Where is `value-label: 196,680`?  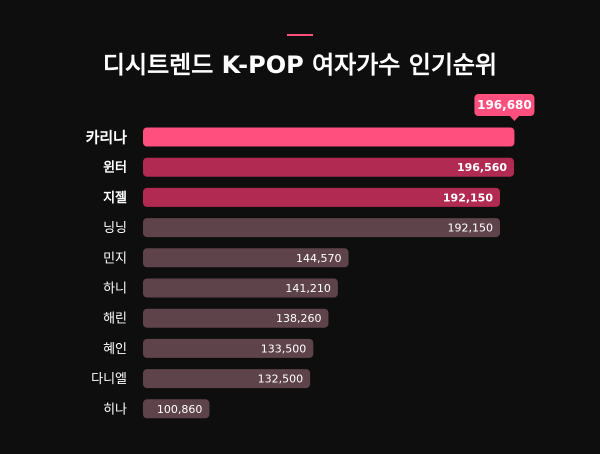
value-label: 196,680 is located at coordinates (504, 105).